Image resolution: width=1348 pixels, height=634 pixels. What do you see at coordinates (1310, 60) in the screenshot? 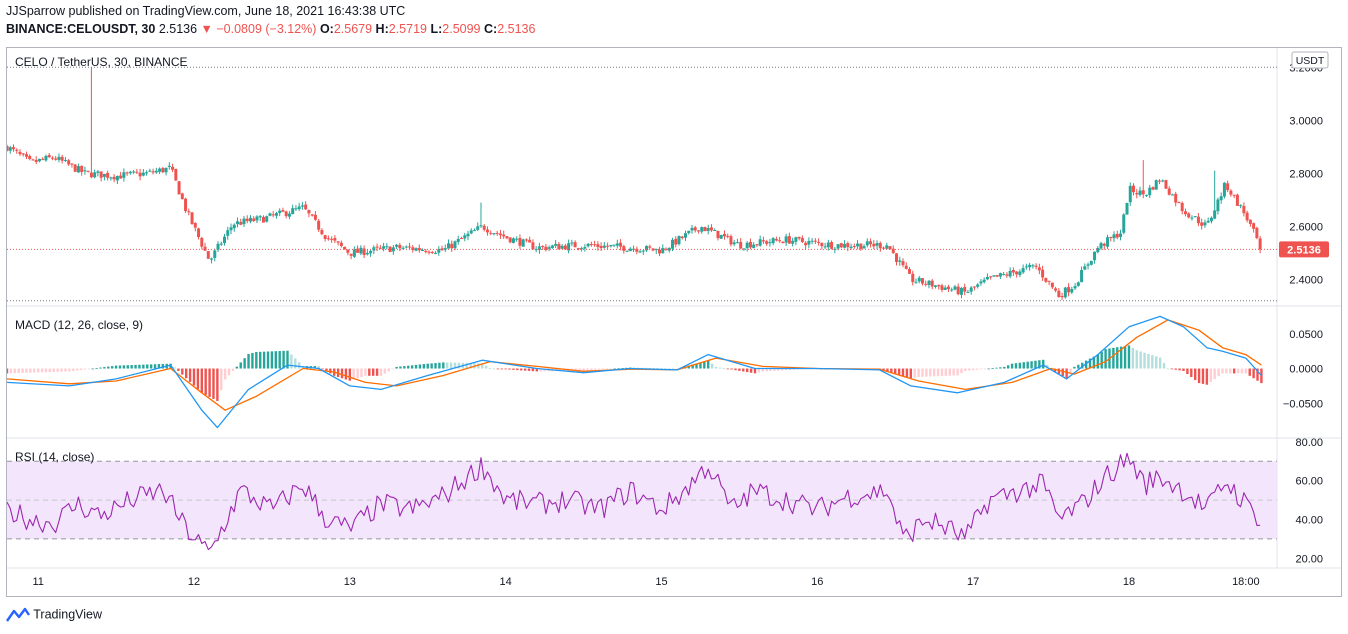
I see `currency-badge: USDT` at bounding box center [1310, 60].